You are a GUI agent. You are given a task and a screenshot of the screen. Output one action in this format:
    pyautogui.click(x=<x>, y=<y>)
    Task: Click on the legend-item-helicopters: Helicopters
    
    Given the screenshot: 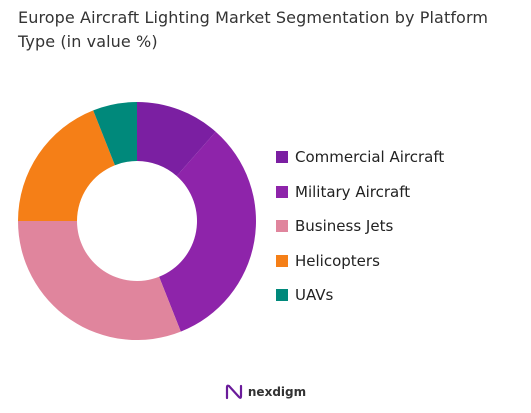 What is the action you would take?
    pyautogui.click(x=360, y=261)
    